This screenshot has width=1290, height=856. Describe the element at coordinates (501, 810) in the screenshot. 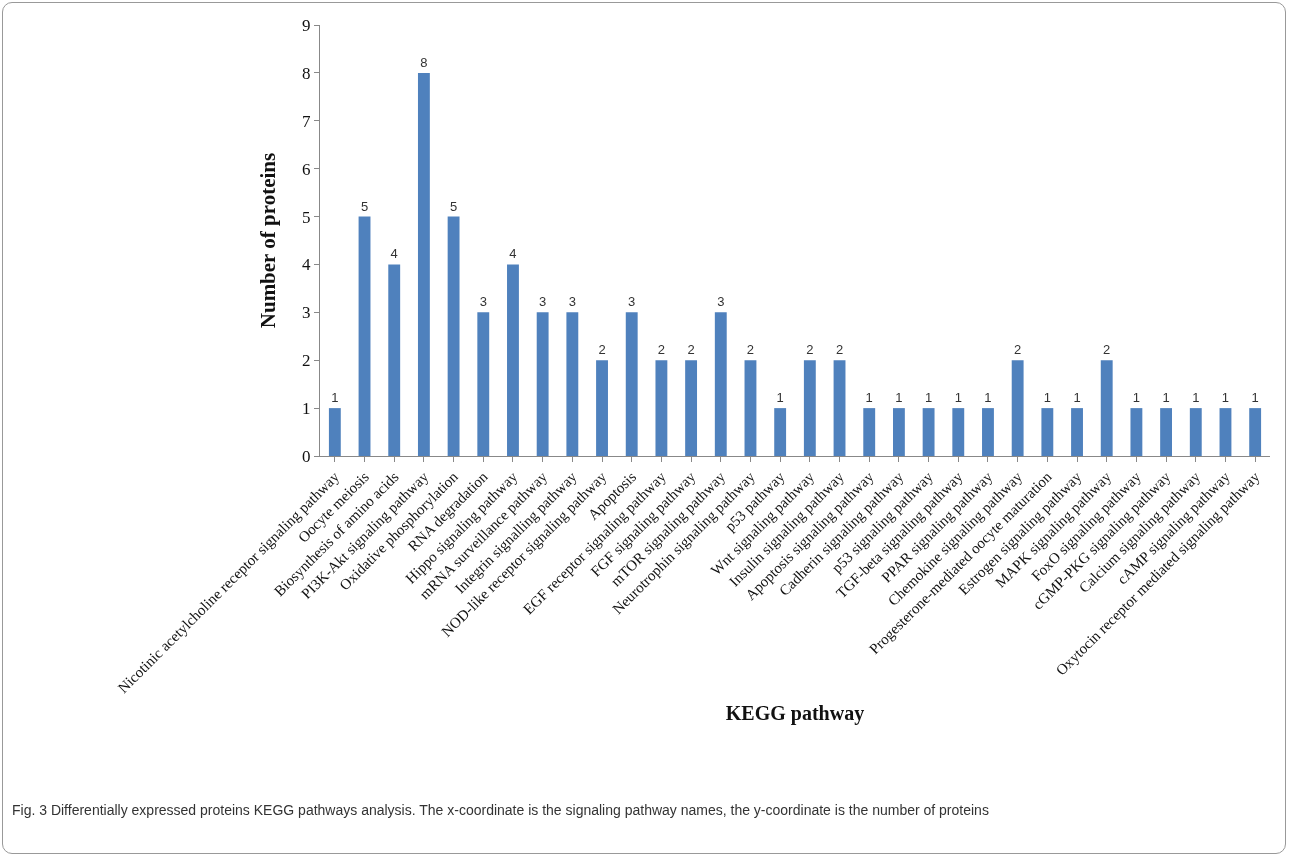

I see `caption: Fig. 3 Differentially expressed proteins KEGG pathways analysis. The x-coordinate is the signaling pathway names, the y-coordinate is the number of proteins` at that location.